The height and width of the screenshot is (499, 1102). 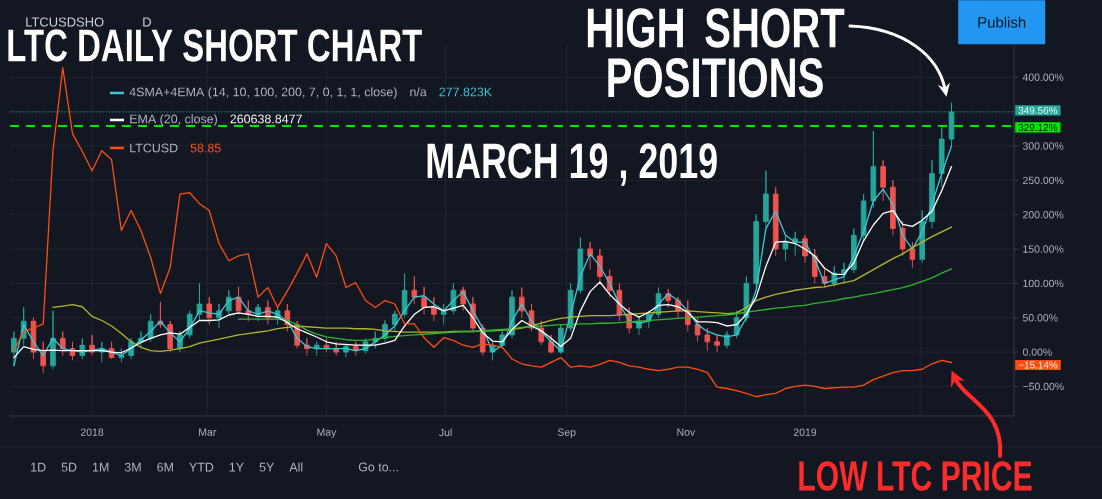 What do you see at coordinates (92, 432) in the screenshot?
I see `x-tick-label: 2018` at bounding box center [92, 432].